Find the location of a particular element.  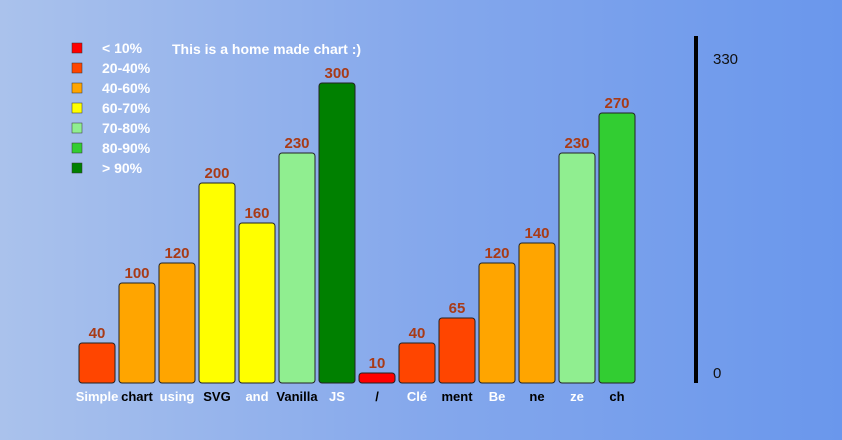

chart-title: This is a home made chart :) is located at coordinates (266, 49).